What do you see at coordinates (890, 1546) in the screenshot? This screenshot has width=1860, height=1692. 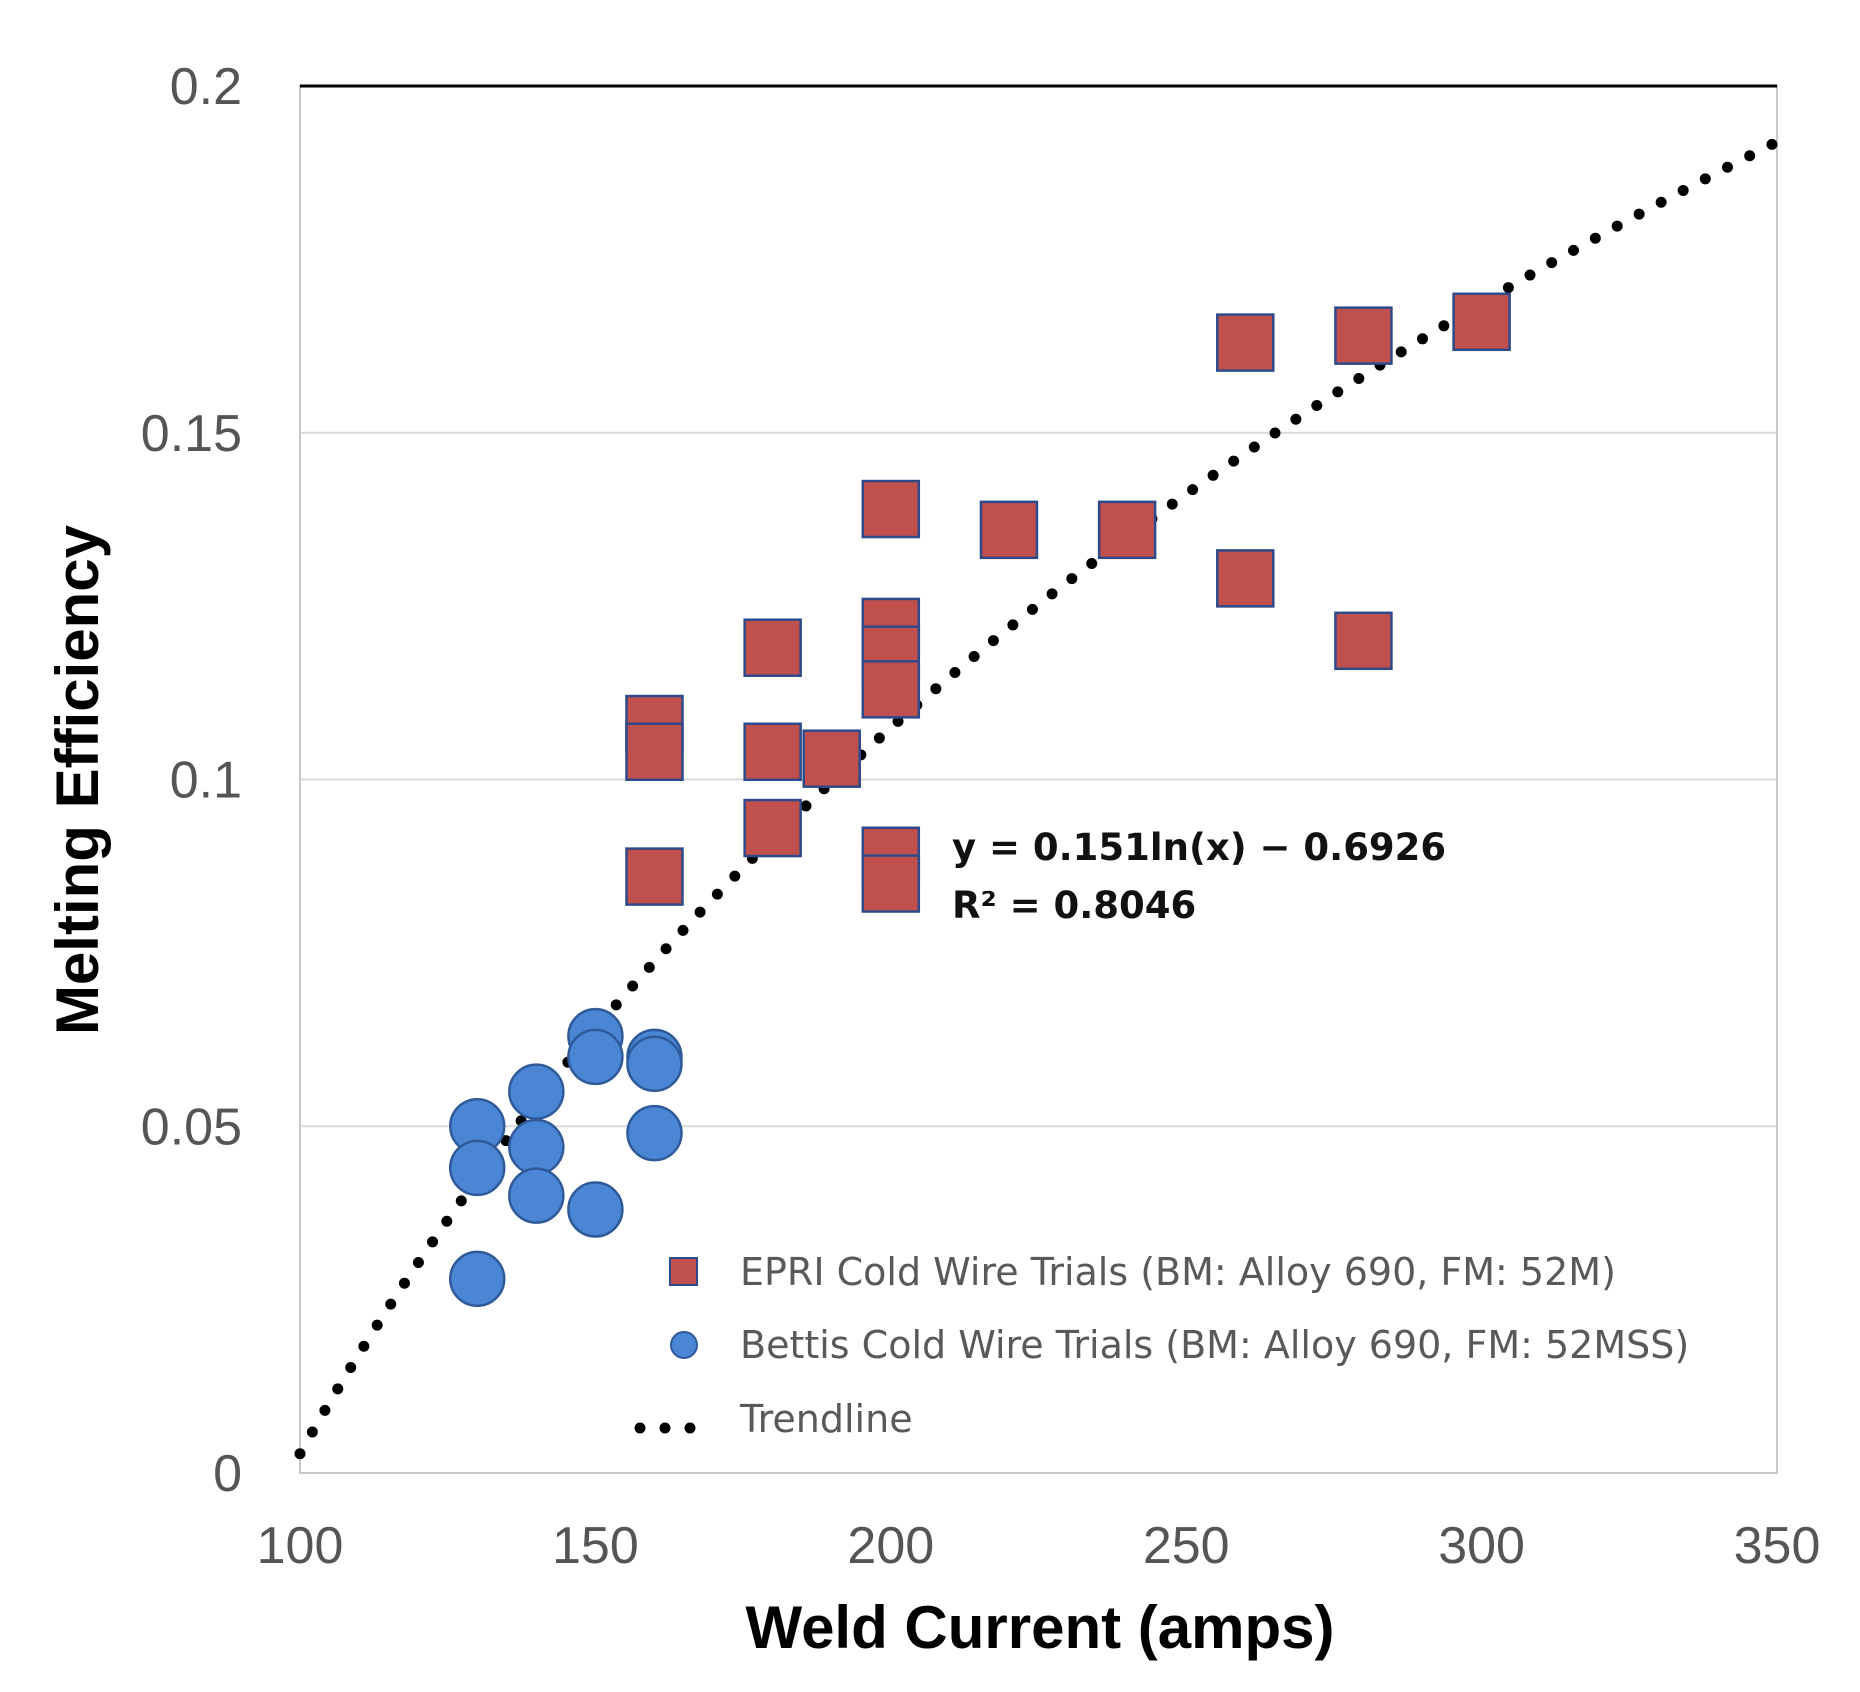 I see `x-tick-label: 200` at bounding box center [890, 1546].